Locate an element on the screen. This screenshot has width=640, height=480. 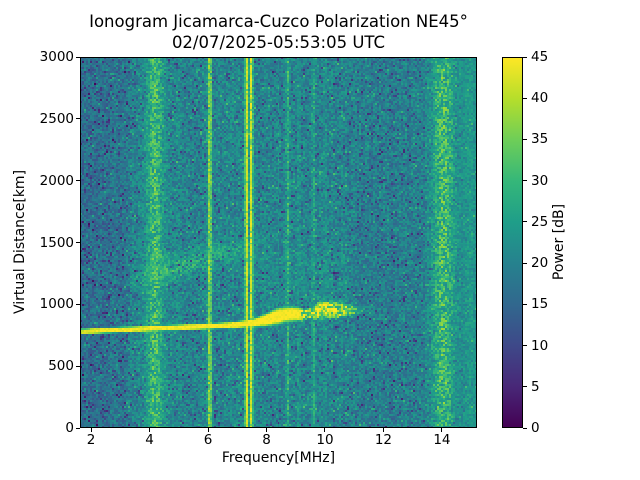
x-tick-label: 6 is located at coordinates (208, 440).